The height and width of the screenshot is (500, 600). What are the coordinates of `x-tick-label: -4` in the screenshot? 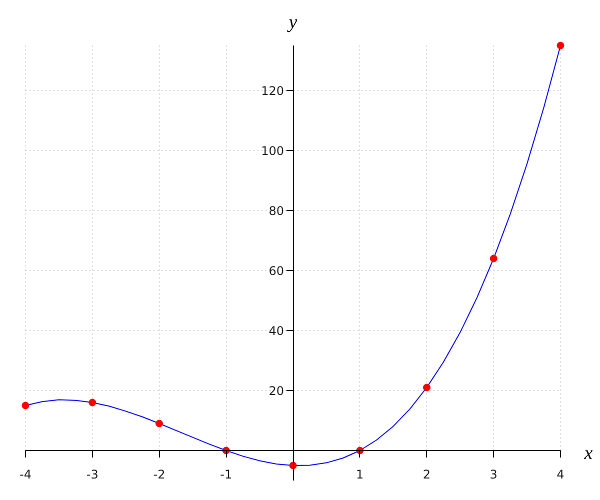 It's located at (26, 475).